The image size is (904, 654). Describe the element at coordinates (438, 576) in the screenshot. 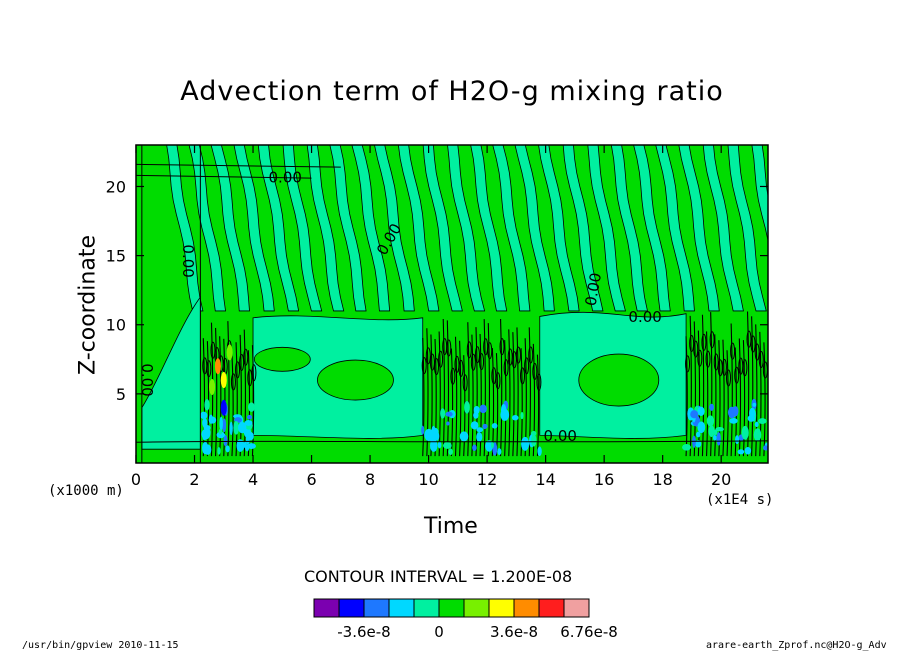

I see `contour-interval-text: CONTOUR INTERVAL = 1.200E-08` at that location.